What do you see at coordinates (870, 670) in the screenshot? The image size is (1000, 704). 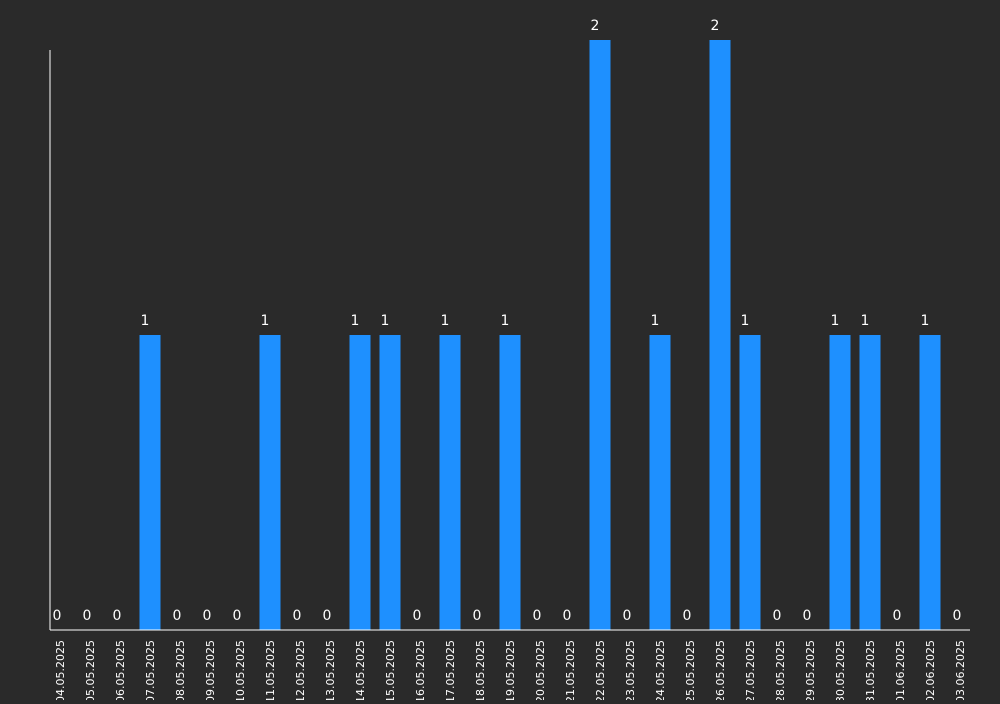 I see `x-tick-label: 31.05.2025` at bounding box center [870, 670].